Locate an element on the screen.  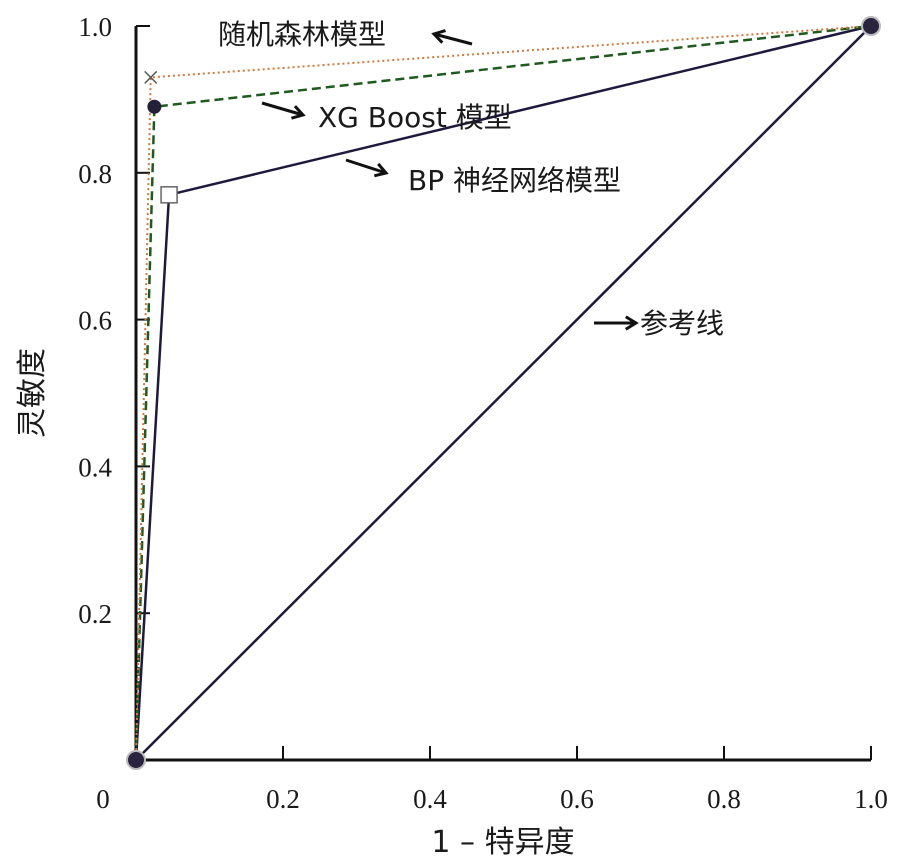
x-tick-label: 1.0 is located at coordinates (871, 799).